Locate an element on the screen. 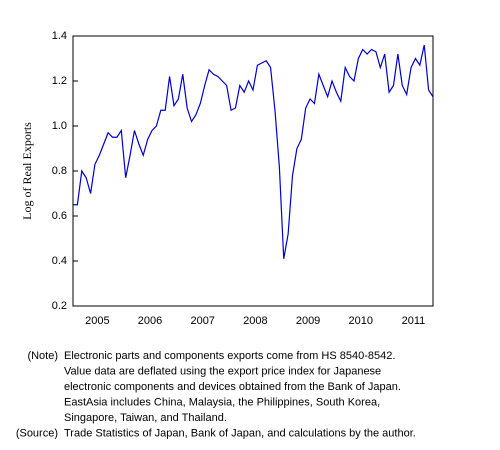 This screenshot has width=500, height=450. y-tick-label: 1.0 is located at coordinates (59, 126).